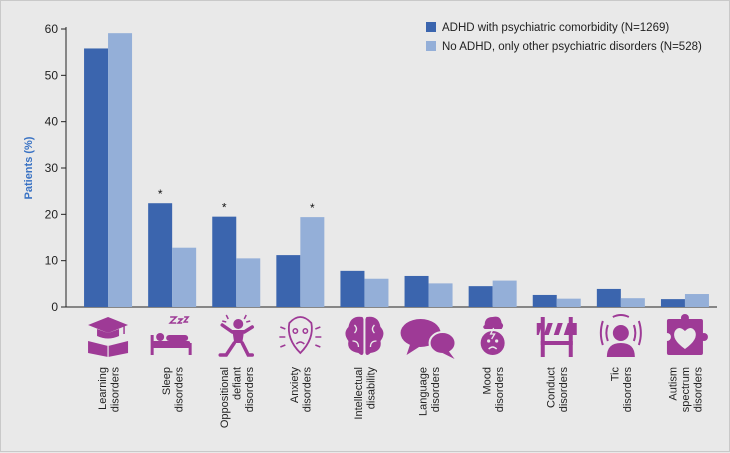  Describe the element at coordinates (295, 385) in the screenshot. I see `category-label-line: Anxiety` at that location.